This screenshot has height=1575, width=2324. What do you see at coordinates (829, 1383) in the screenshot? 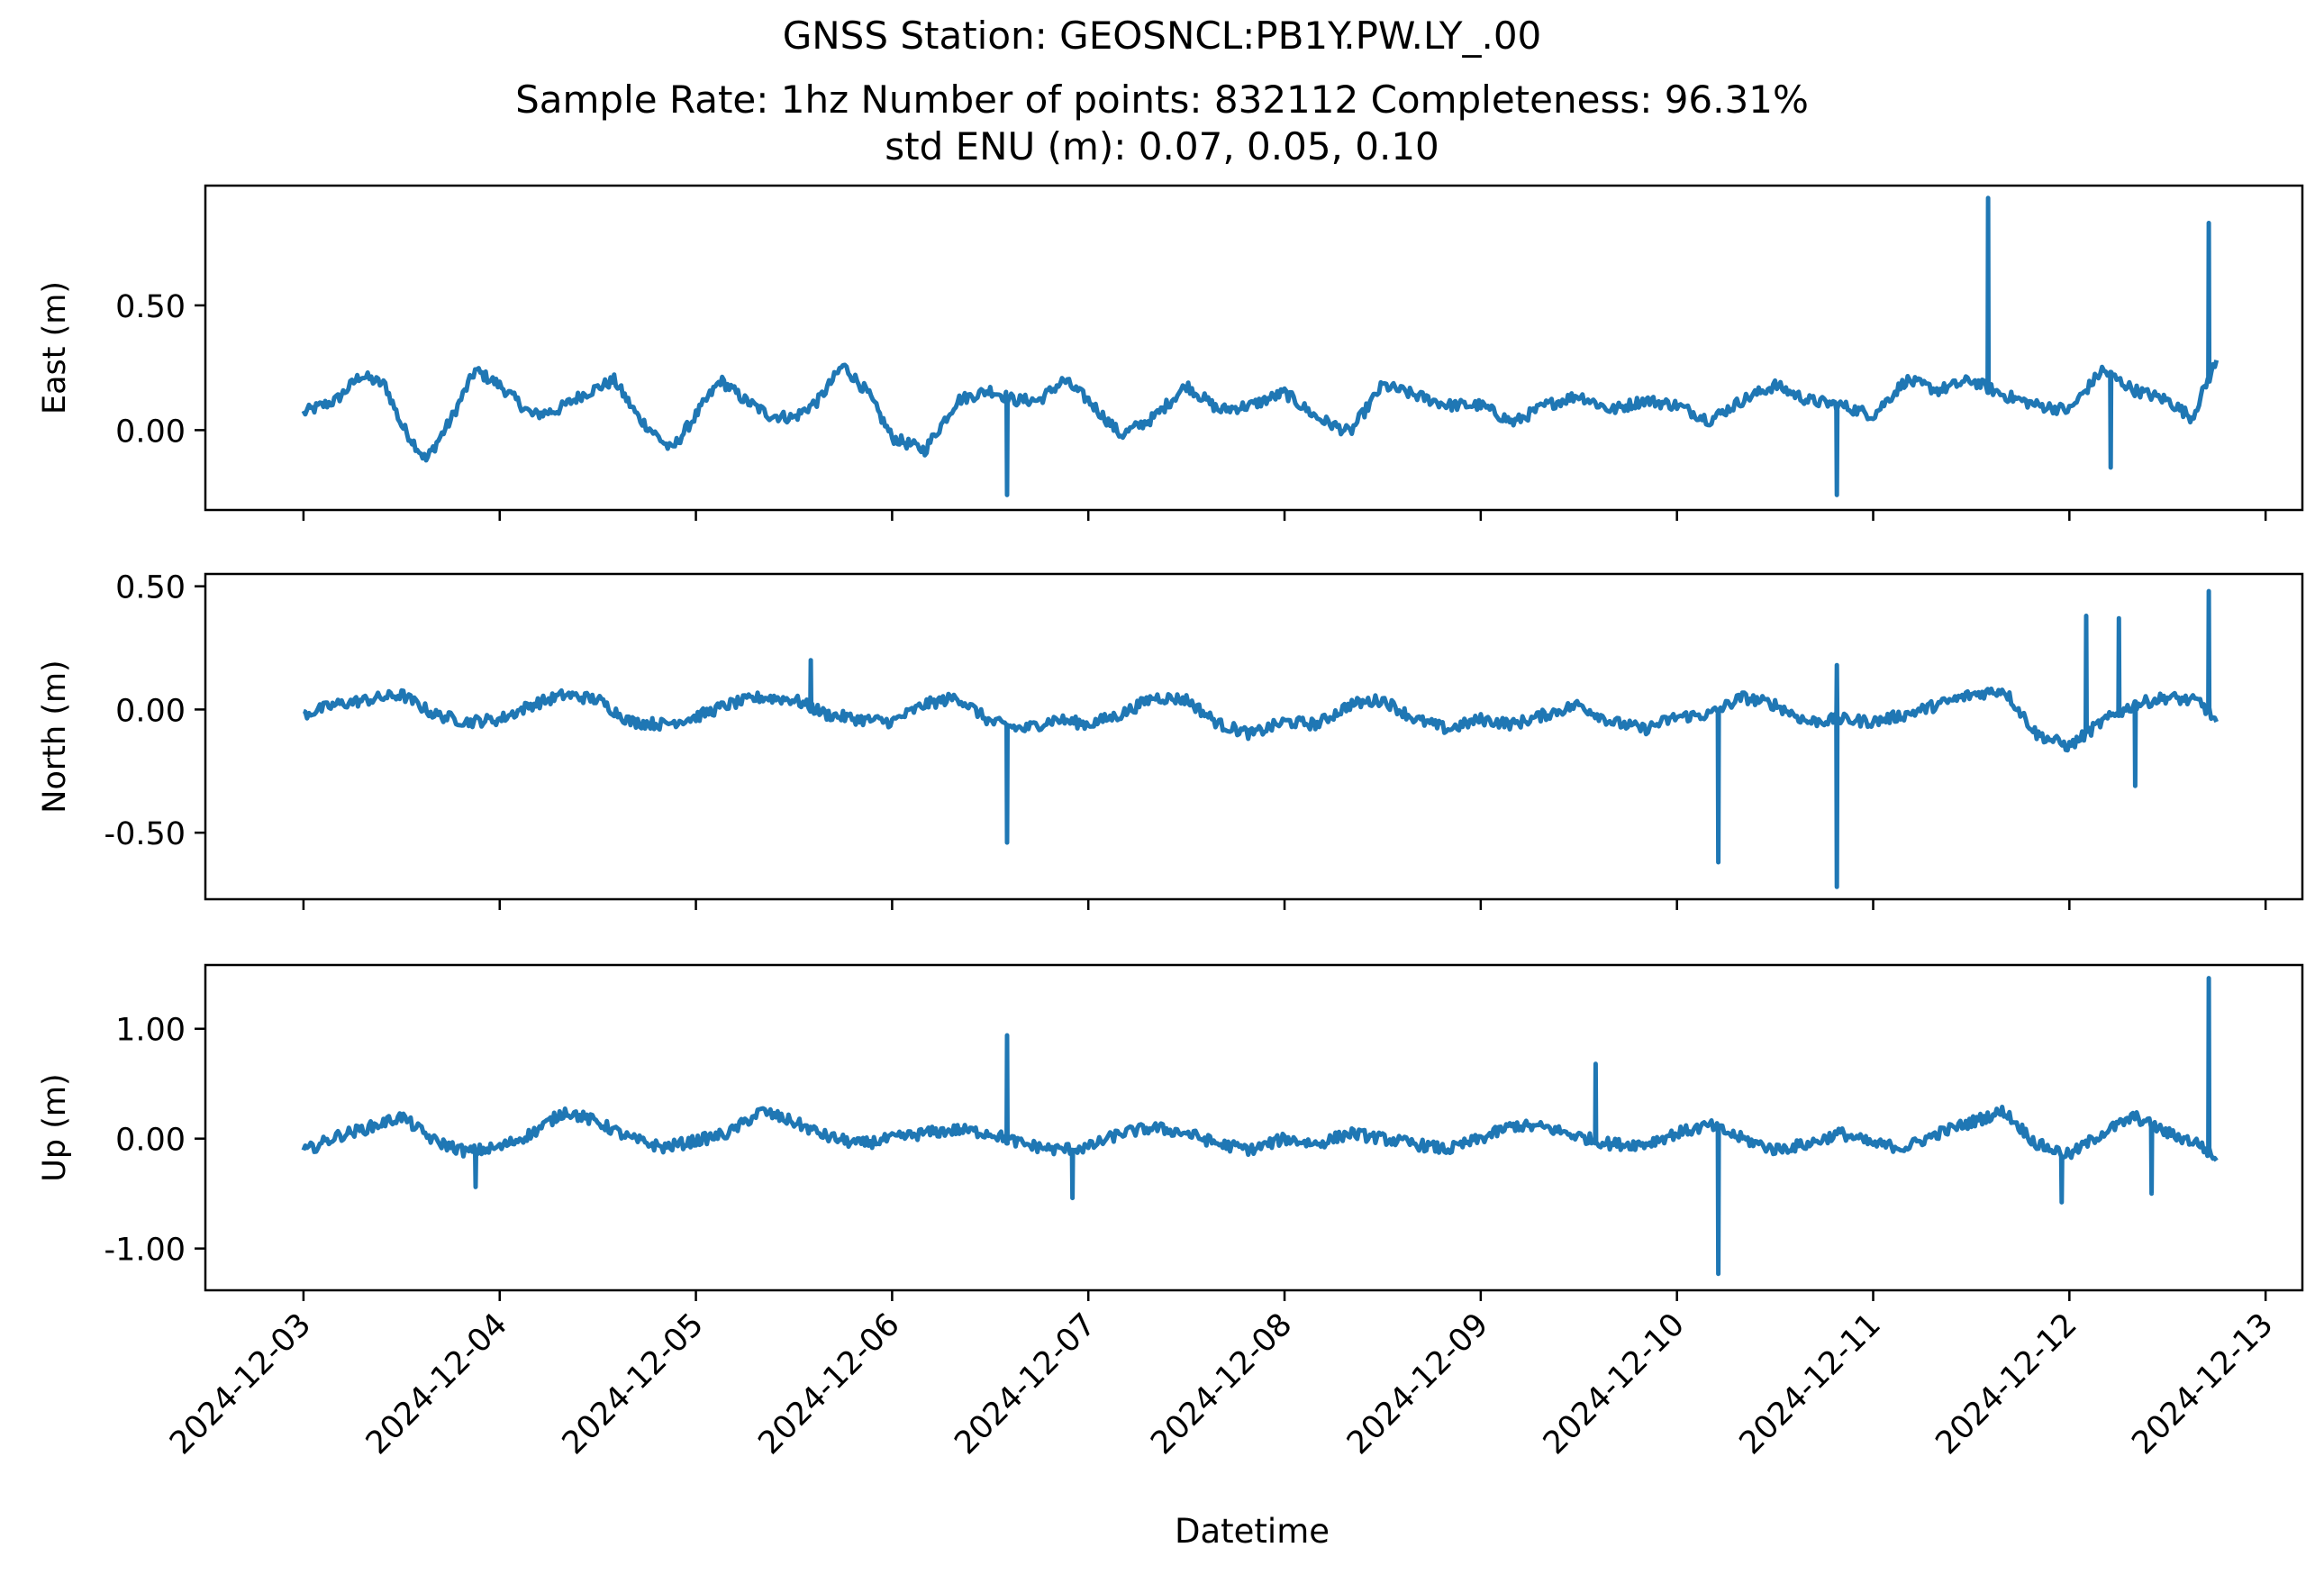
I see `x-tick-label: 2024-12-06` at bounding box center [829, 1383].